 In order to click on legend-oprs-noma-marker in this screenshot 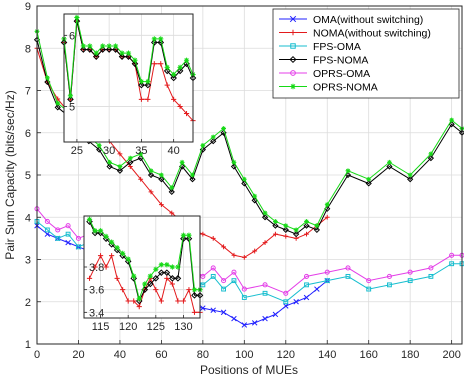, I will do `click(293, 86)`.